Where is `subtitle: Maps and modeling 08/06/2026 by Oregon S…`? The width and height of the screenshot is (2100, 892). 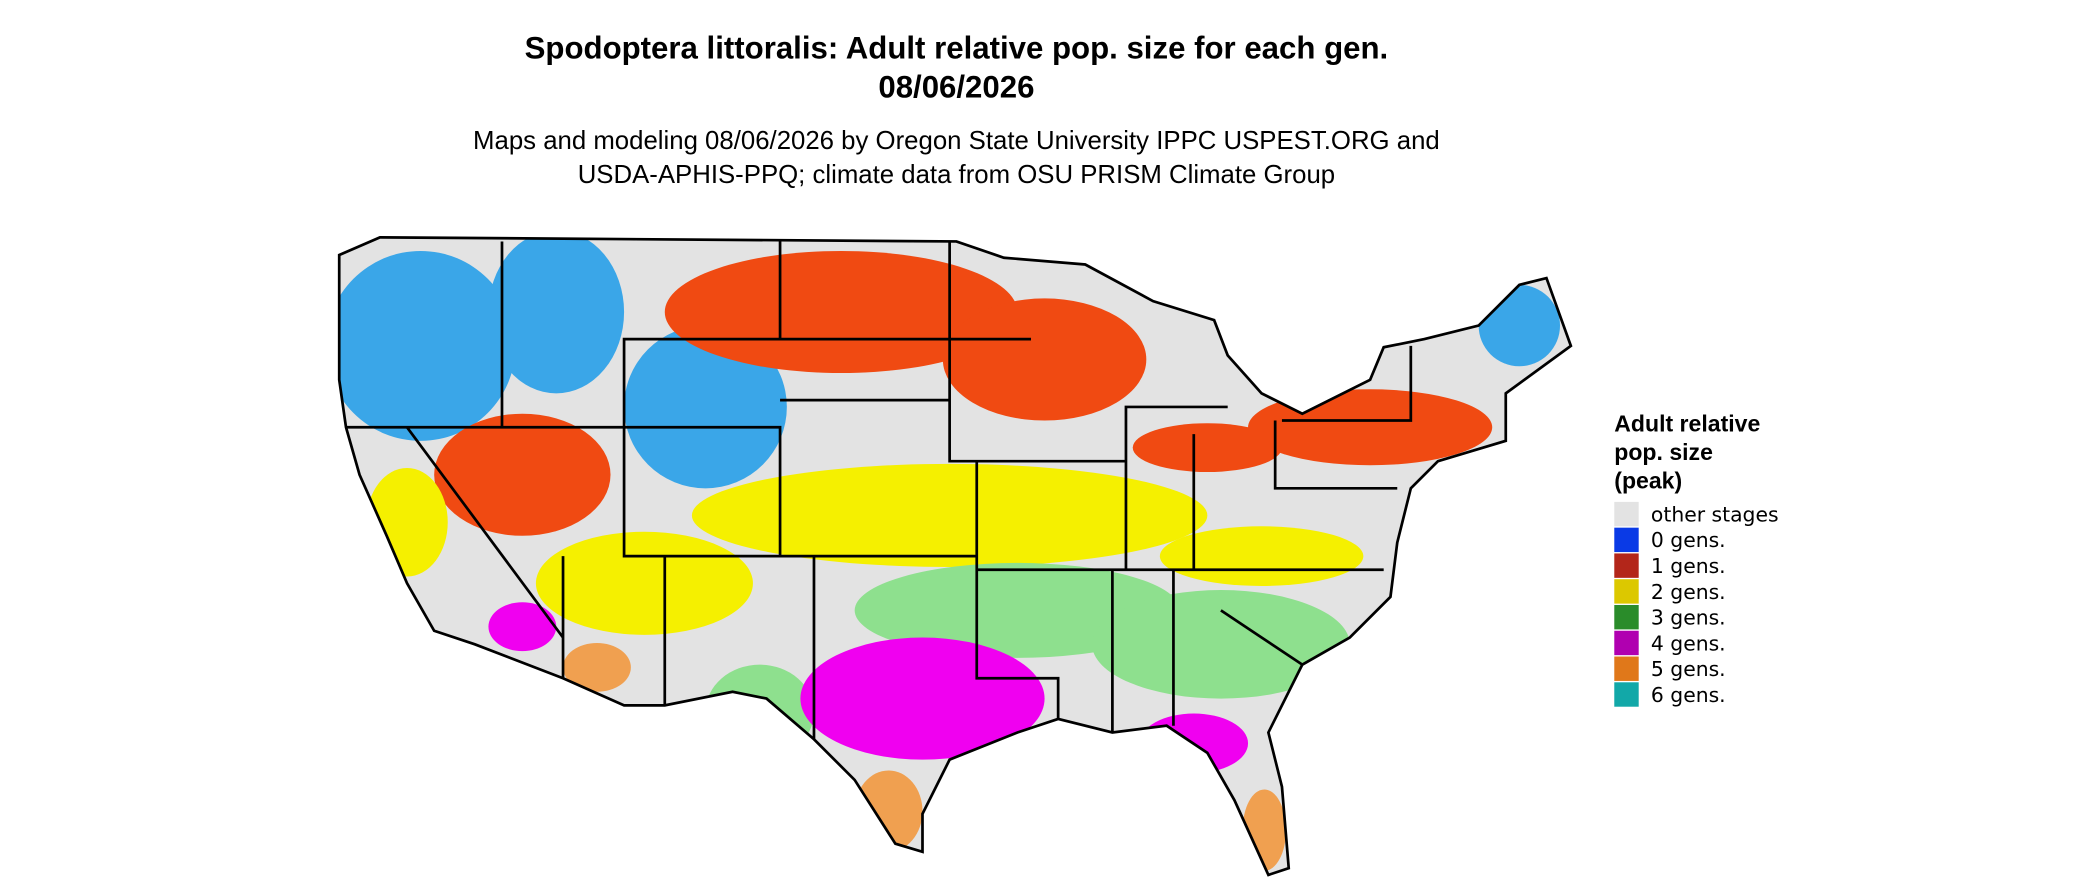 subtitle: Maps and modeling 08/06/2026 by Oregon S… is located at coordinates (956, 141).